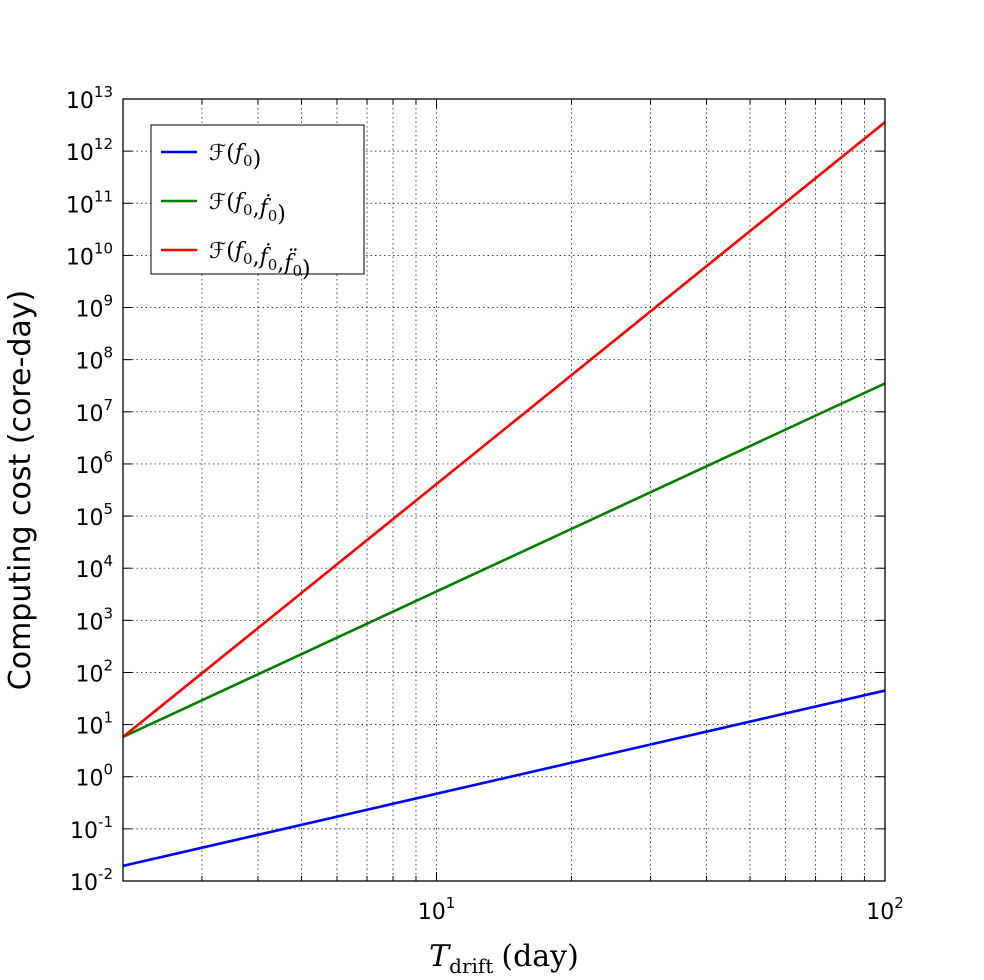 The width and height of the screenshot is (984, 980). I want to click on y-tick-label: 10⁰, so click(94, 776).